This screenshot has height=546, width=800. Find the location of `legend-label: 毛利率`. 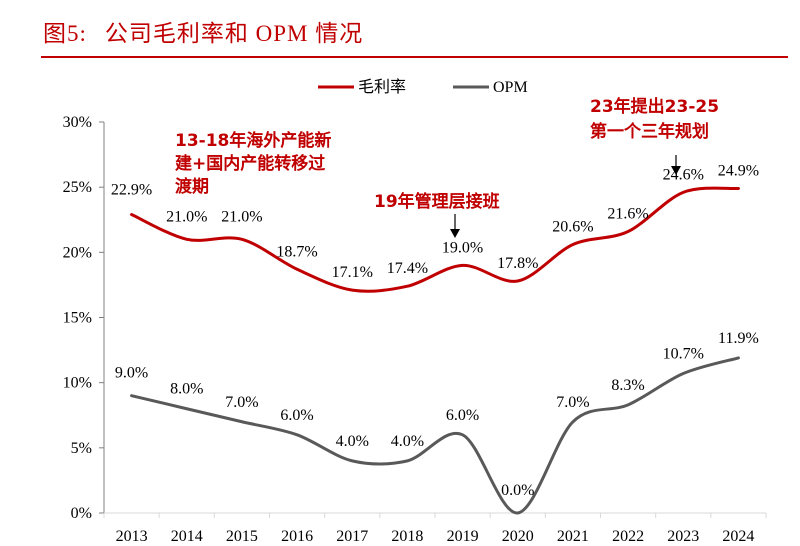

legend-label: 毛利率 is located at coordinates (382, 87).